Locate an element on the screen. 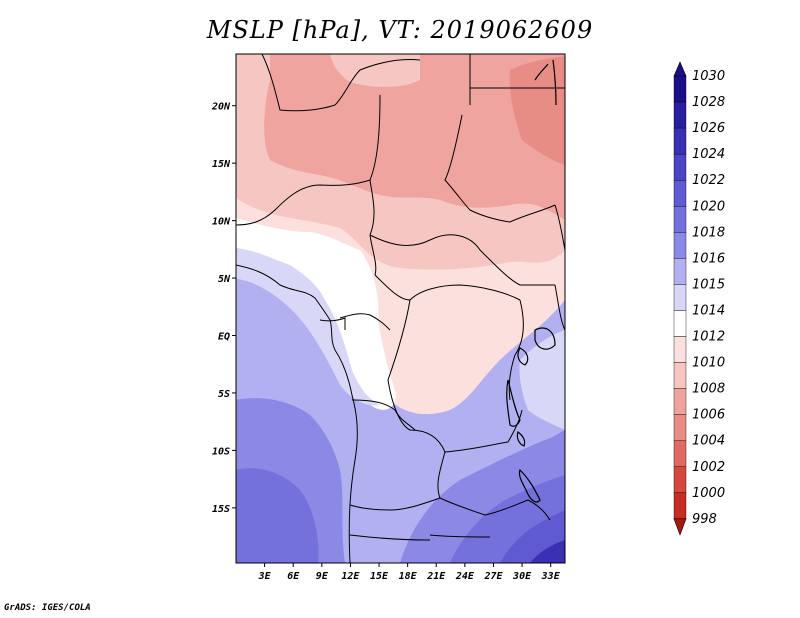 Image resolution: width=800 pixels, height=618 pixels. lat-tick-label: EQ is located at coordinates (224, 337).